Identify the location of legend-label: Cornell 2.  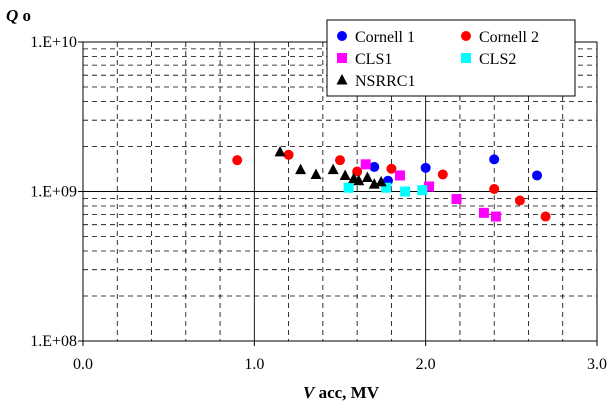
(509, 37).